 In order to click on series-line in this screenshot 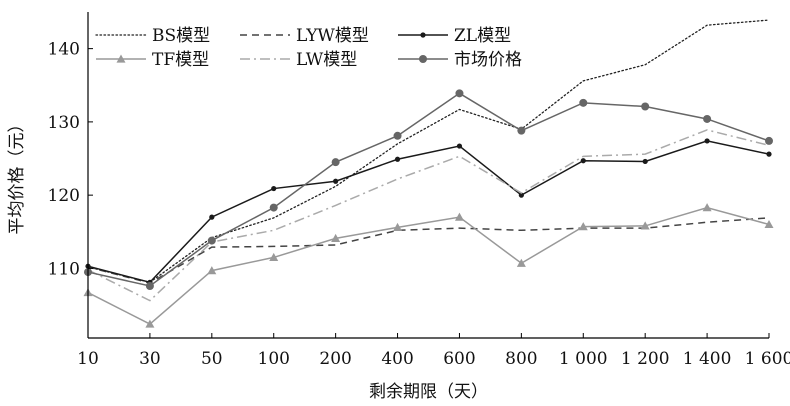, I will do `click(428, 250)`.